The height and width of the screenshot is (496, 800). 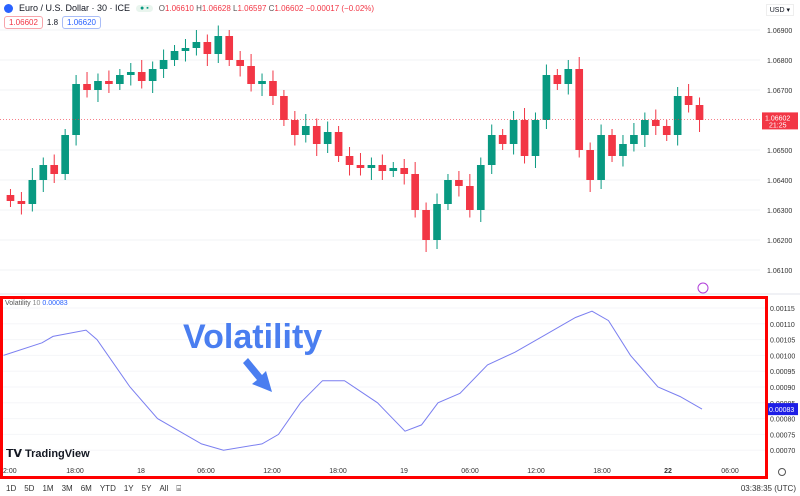 What do you see at coordinates (81, 22) in the screenshot?
I see `buy-price-button: 1.06620` at bounding box center [81, 22].